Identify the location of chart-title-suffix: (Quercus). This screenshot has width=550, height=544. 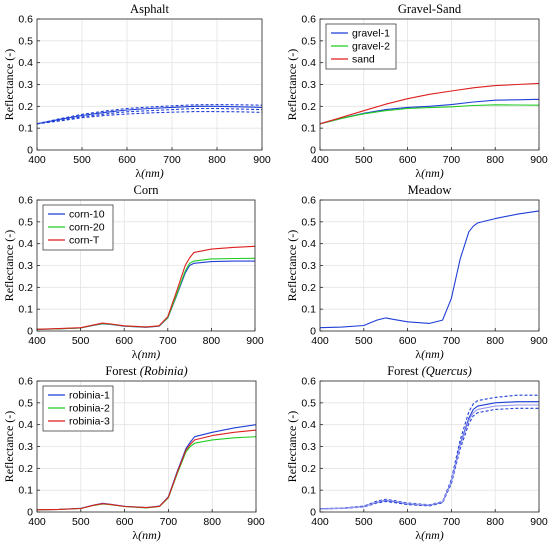
(447, 371).